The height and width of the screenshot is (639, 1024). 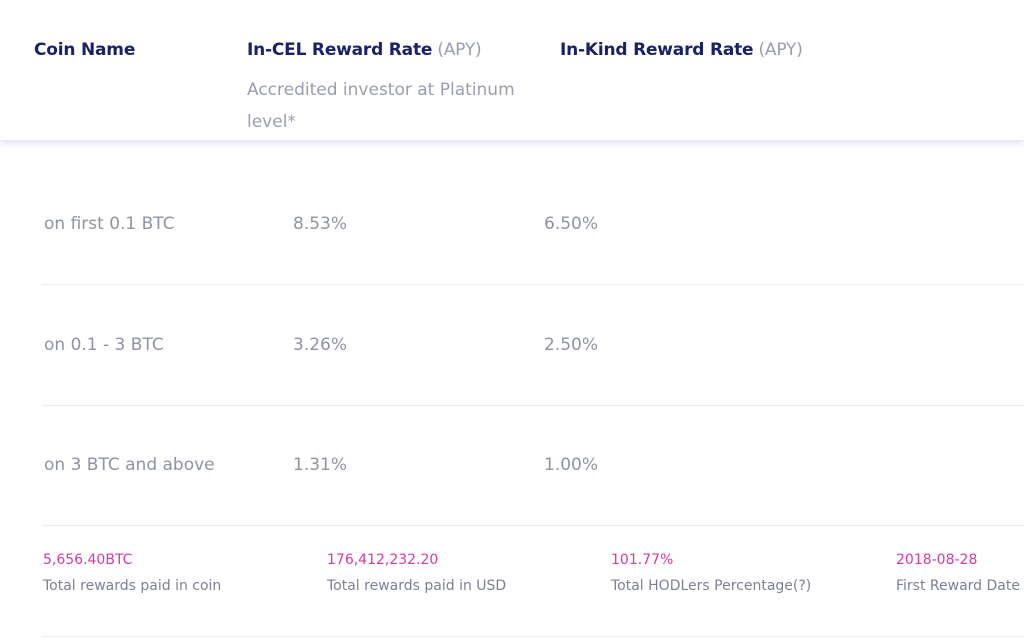 I want to click on in-cel-apy-label: (APY), so click(x=459, y=50).